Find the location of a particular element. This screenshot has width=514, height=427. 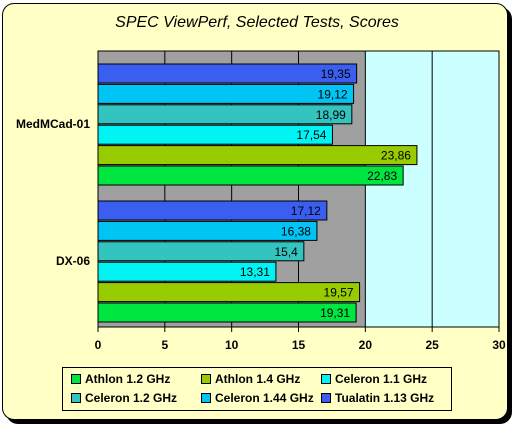

legend-label: Athlon 1.2 GHz is located at coordinates (128, 379).